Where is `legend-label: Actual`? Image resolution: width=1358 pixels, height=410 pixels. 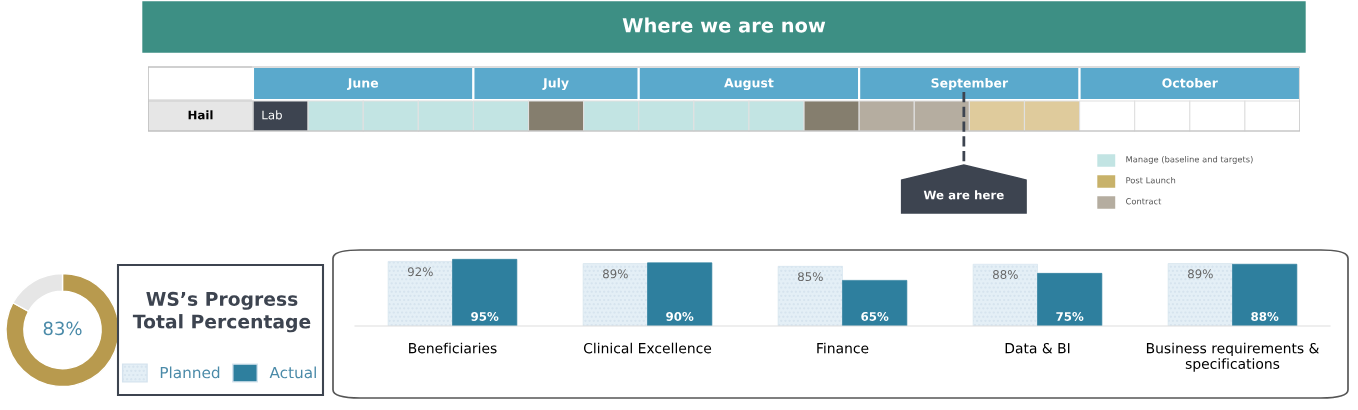
legend-label: Actual is located at coordinates (292, 372).